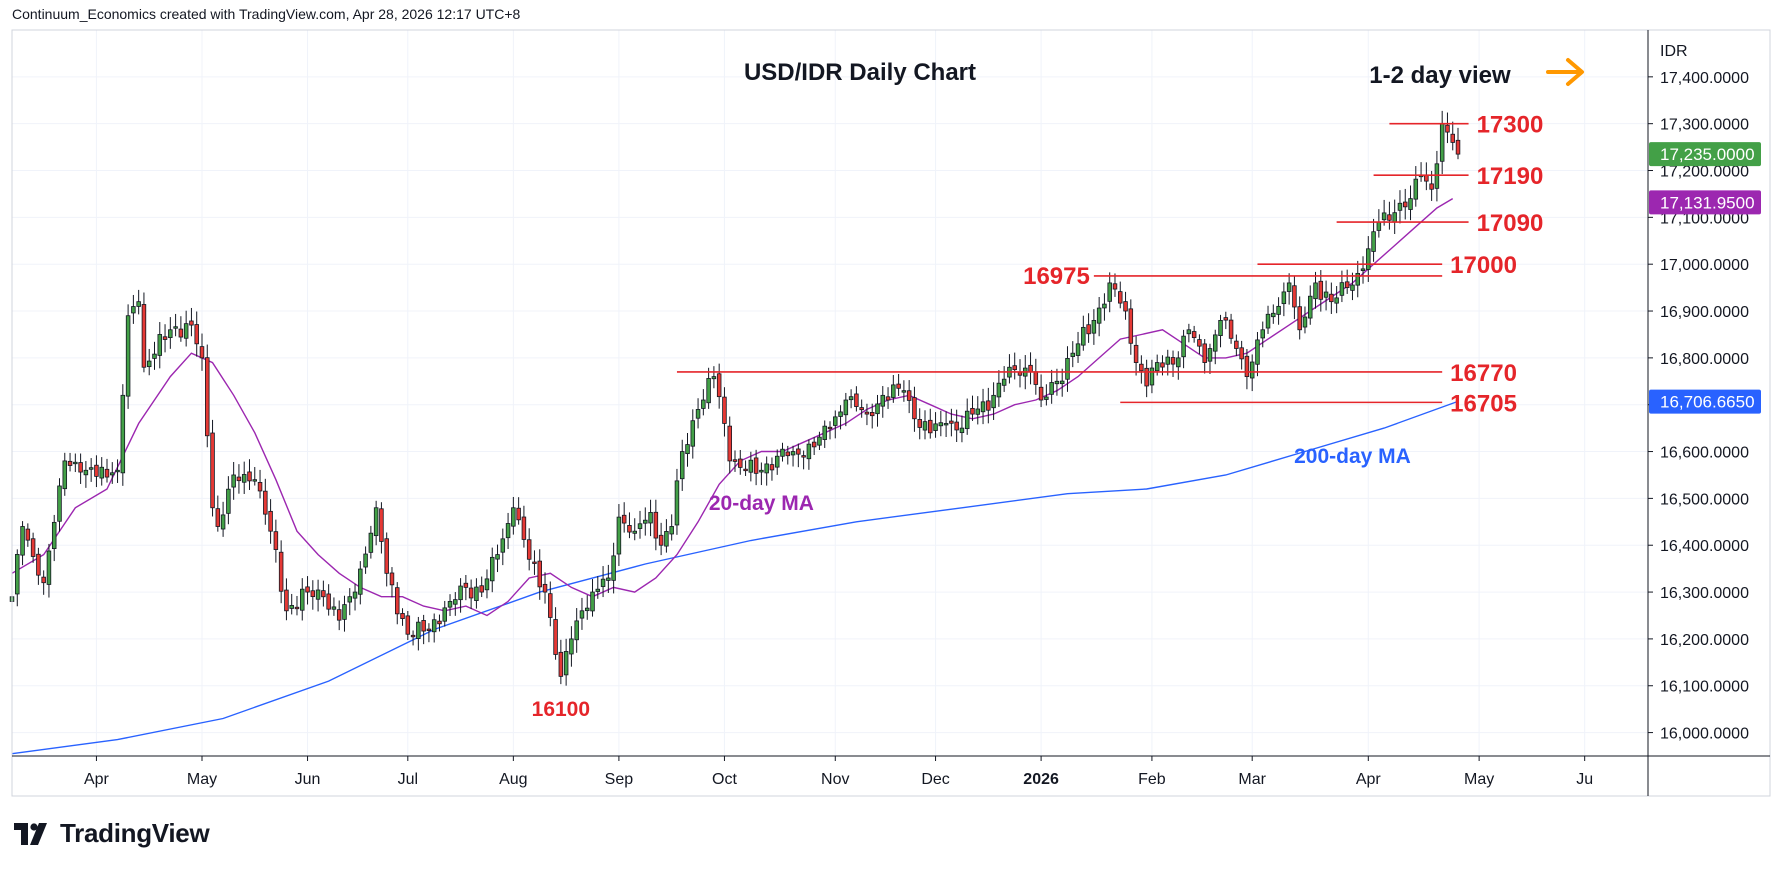 This screenshot has width=1780, height=872. I want to click on x-tick-label: Nov, so click(835, 779).